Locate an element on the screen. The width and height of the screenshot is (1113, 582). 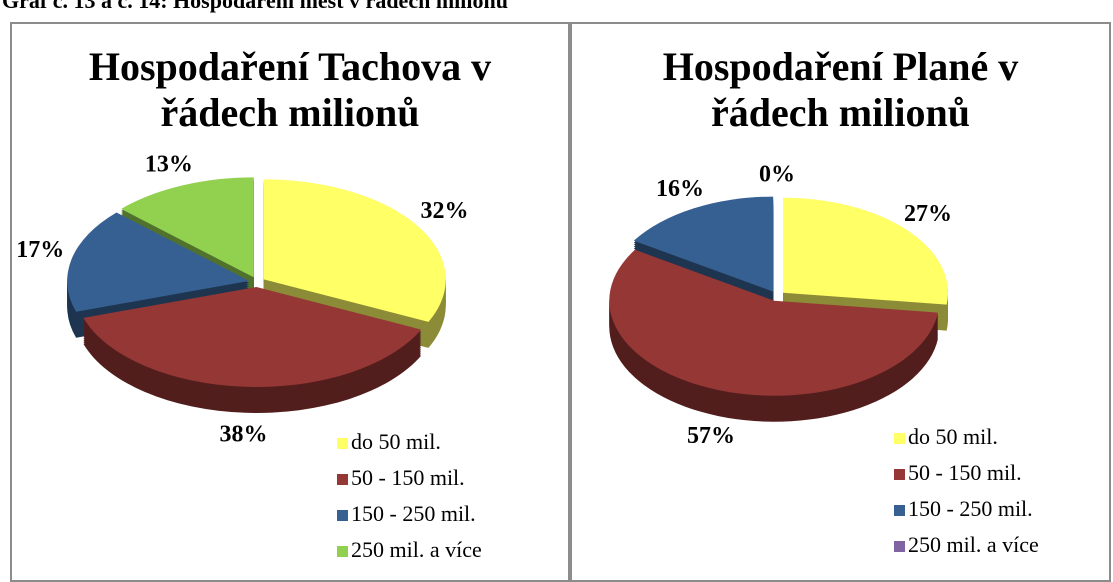
data-label: 17% is located at coordinates (40, 250).